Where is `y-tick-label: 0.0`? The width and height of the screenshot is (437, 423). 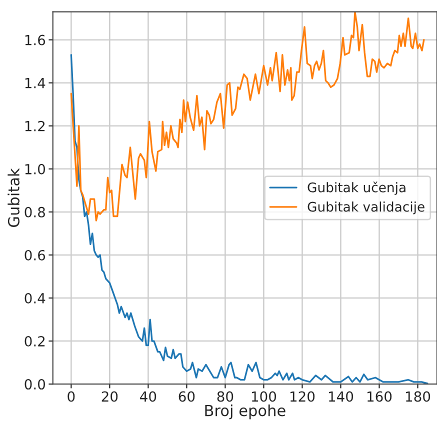
y-tick-label: 0.0 is located at coordinates (35, 384).